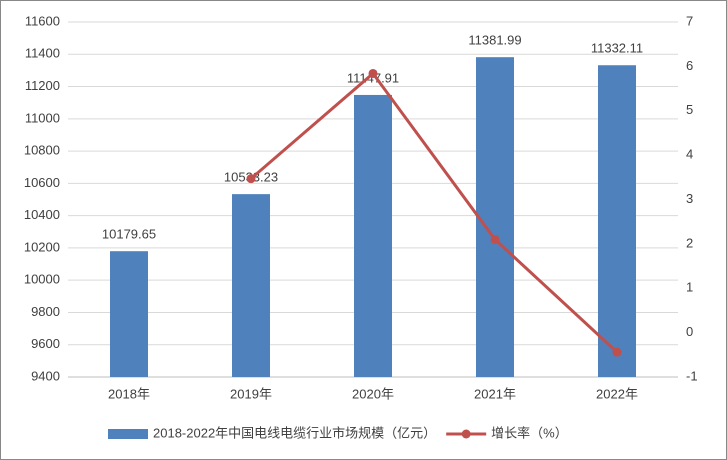 The image size is (727, 460). What do you see at coordinates (689, 20) in the screenshot?
I see `y2-tick-label: 7` at bounding box center [689, 20].